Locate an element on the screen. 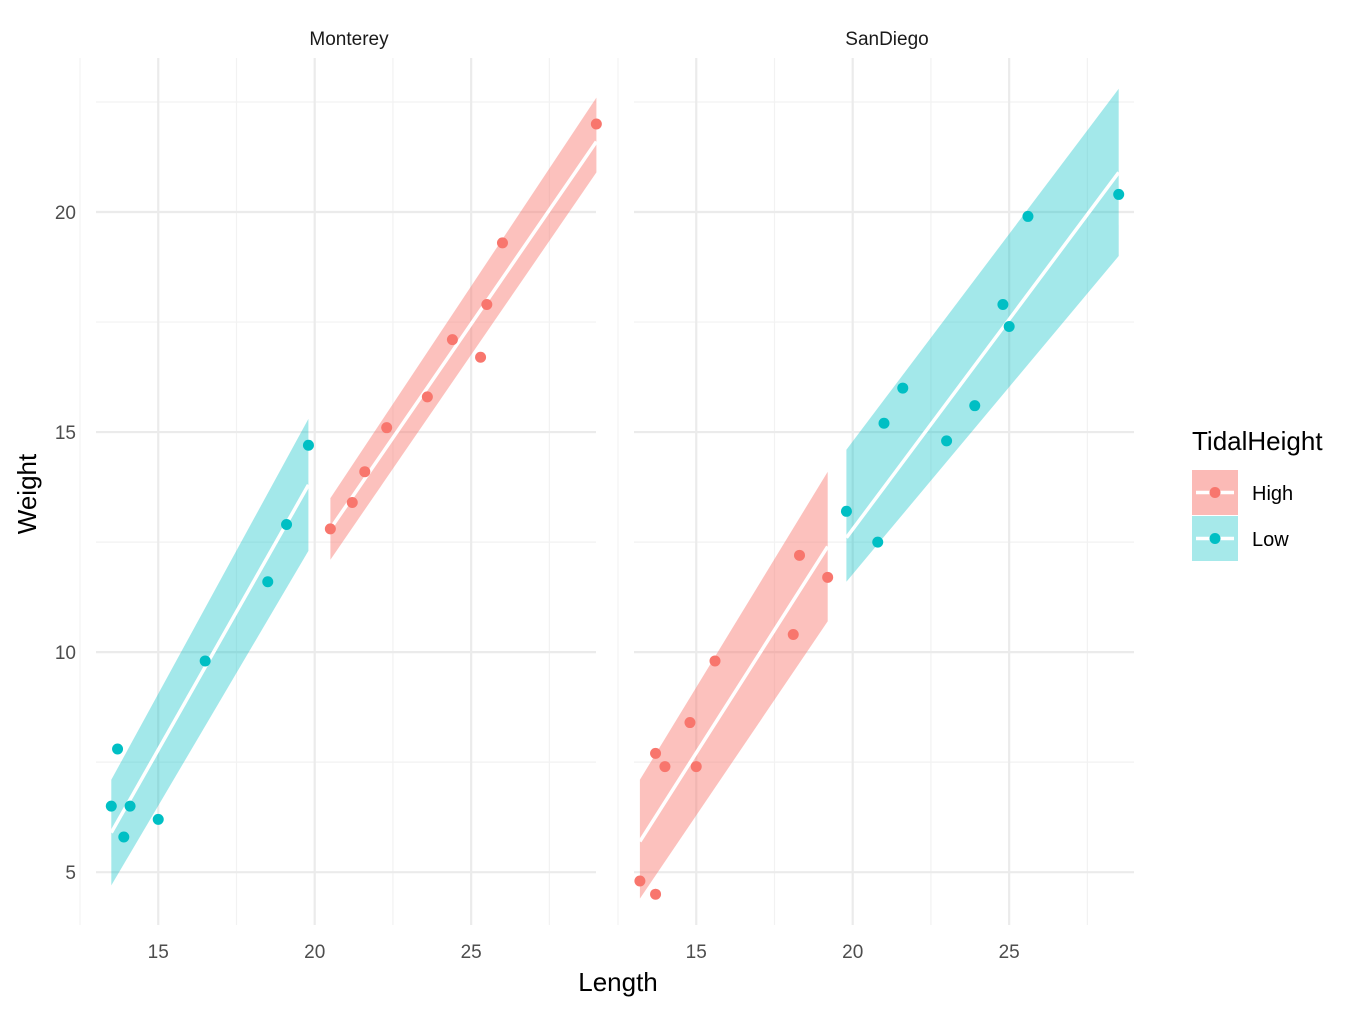 The image size is (1370, 1012). legend-title: TidalHeight is located at coordinates (1257, 441).